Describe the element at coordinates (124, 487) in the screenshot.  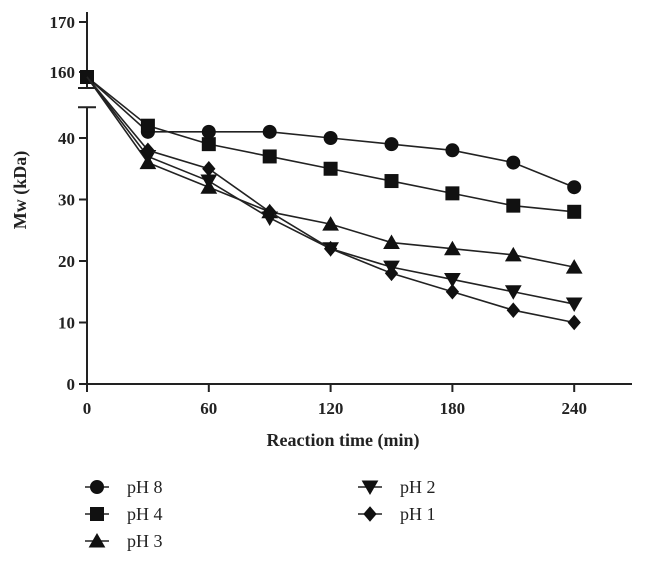
I see `legend-item: pH 8` at that location.